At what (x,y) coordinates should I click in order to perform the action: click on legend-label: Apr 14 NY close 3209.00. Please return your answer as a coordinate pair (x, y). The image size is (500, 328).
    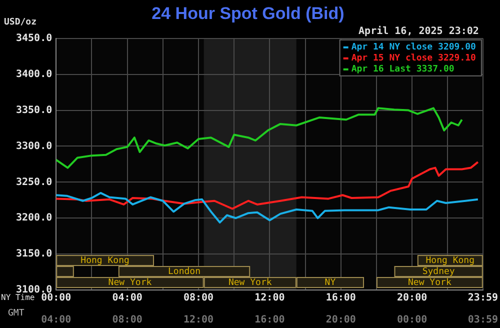
    Looking at the image, I should click on (413, 47).